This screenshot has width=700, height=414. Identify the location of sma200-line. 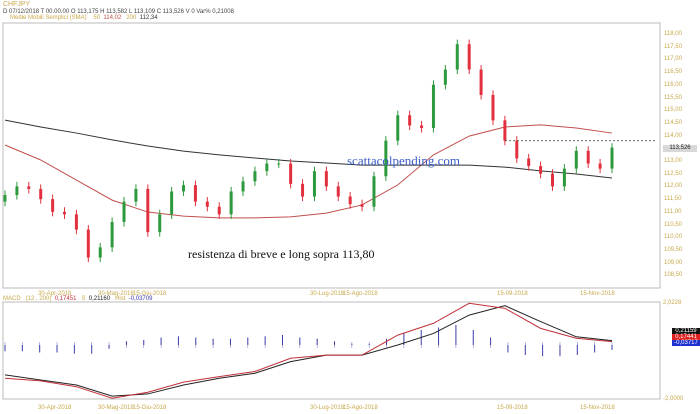
(308, 149).